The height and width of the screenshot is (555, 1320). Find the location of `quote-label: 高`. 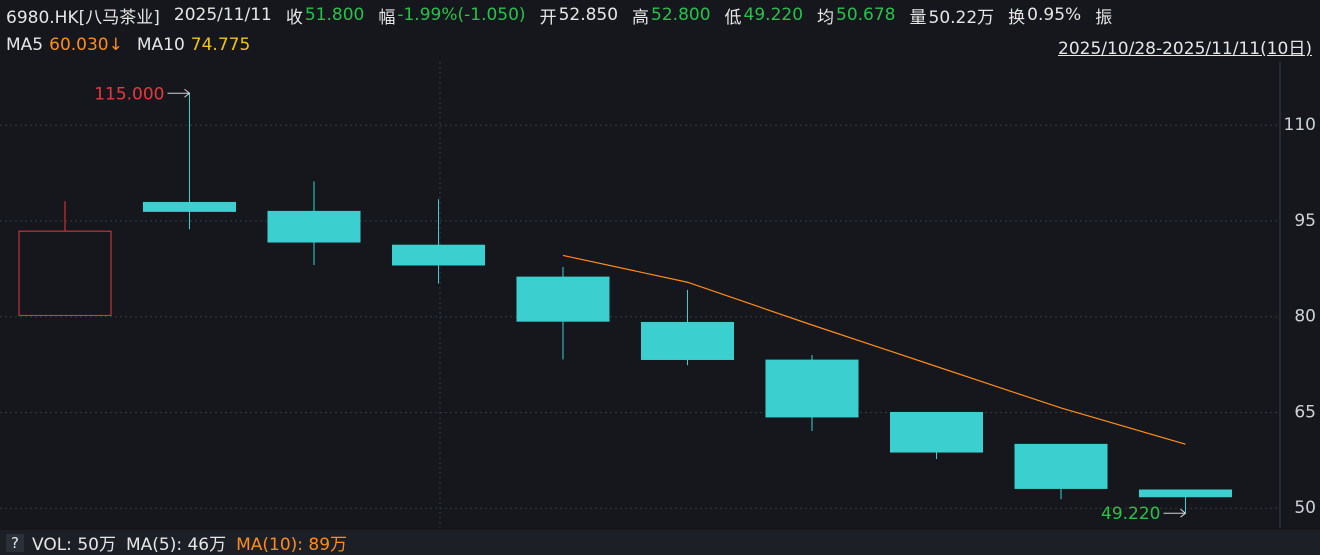

quote-label: 高 is located at coordinates (641, 17).